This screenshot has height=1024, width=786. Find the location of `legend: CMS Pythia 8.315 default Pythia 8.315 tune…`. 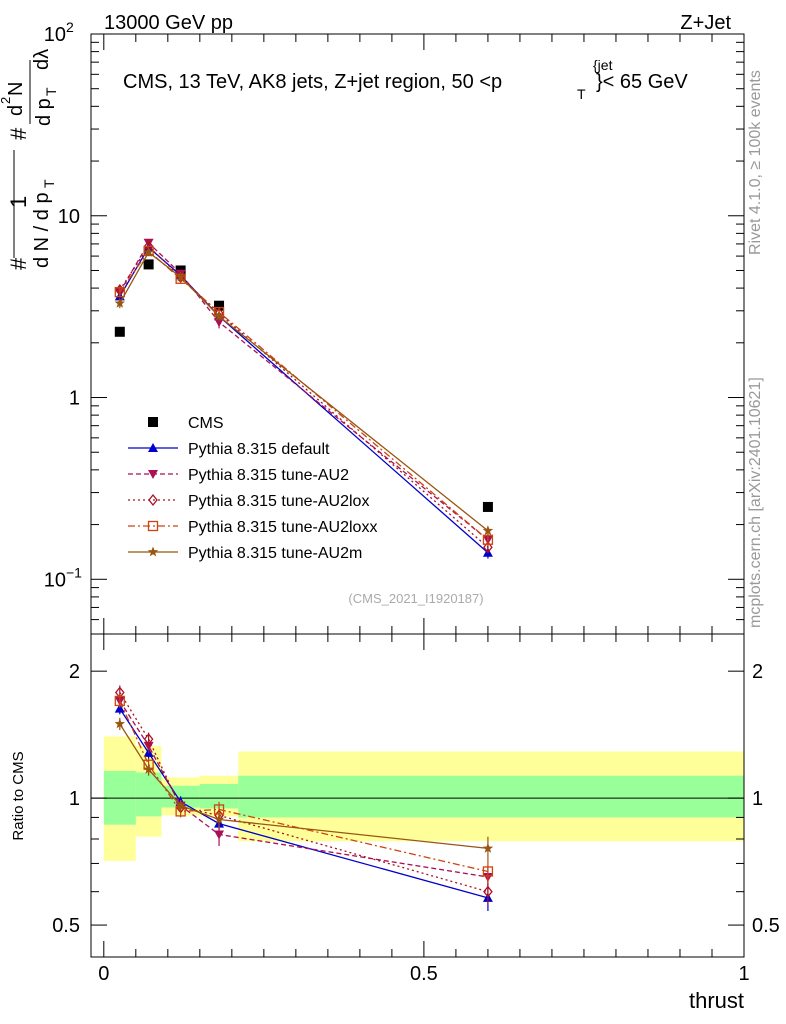

legend: CMS Pythia 8.315 default Pythia 8.315 tune… is located at coordinates (252, 488).